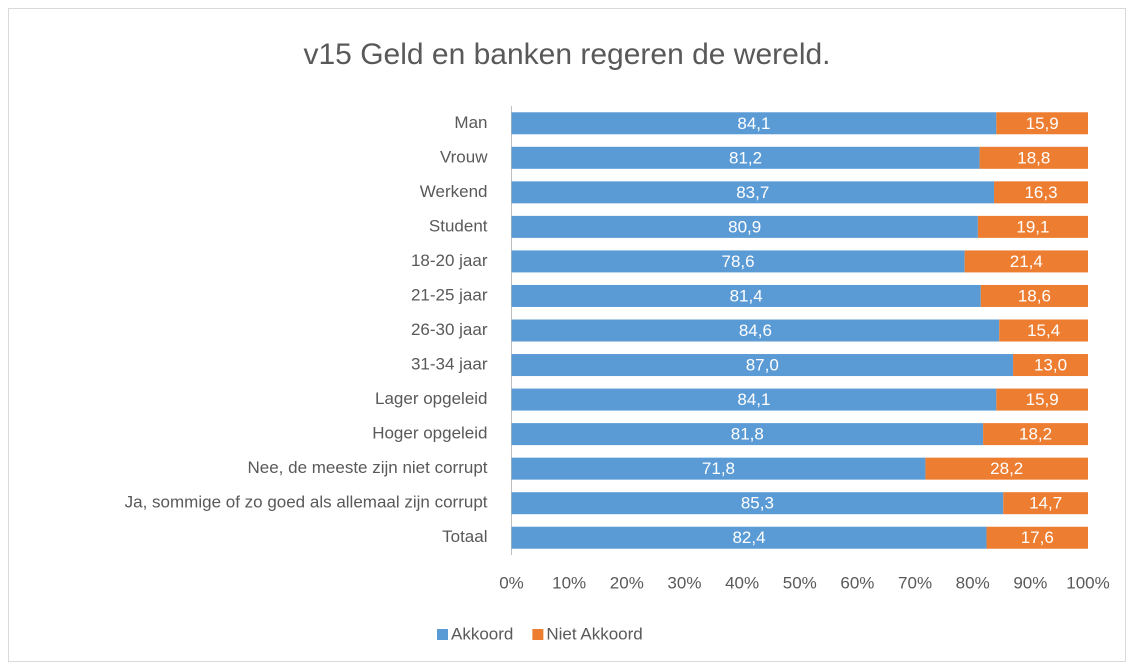 This screenshot has width=1135, height=670. I want to click on x-tick-label: 100%, so click(1087, 582).